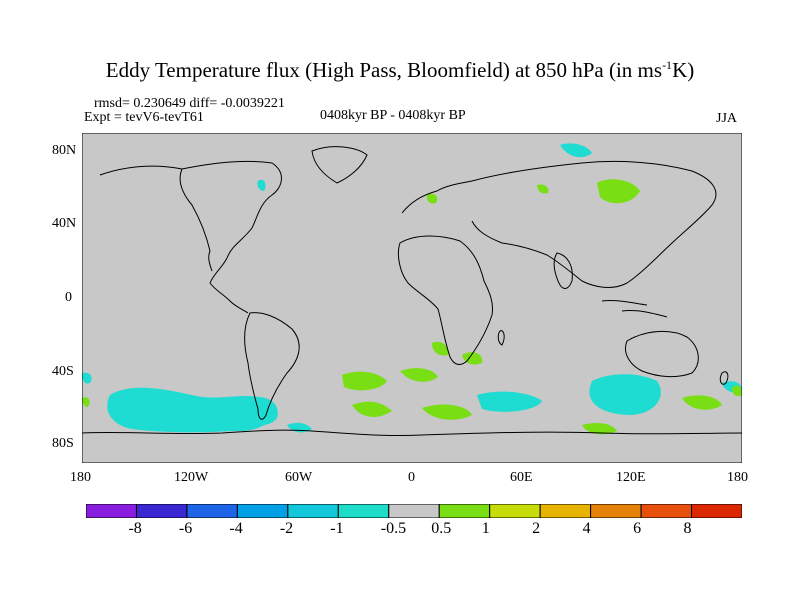 The image size is (800, 600). Describe the element at coordinates (68, 297) in the screenshot. I see `y-tick-label: 0` at that location.